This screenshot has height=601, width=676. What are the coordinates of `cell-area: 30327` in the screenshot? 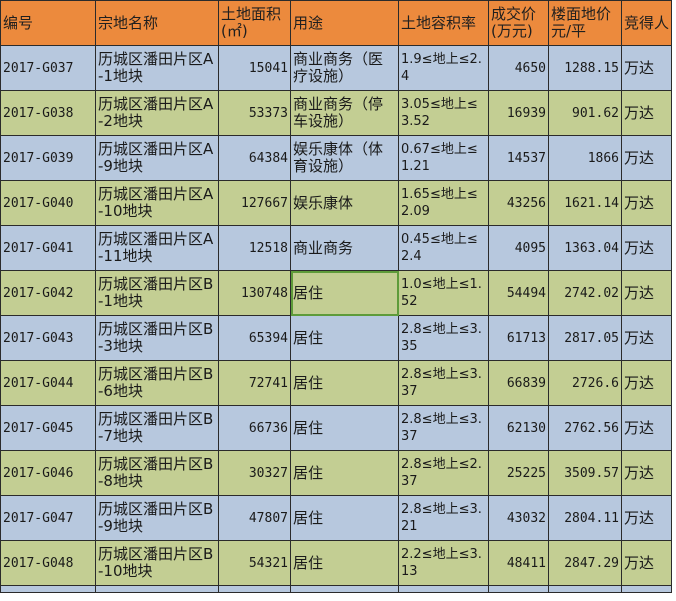 It's located at (254, 473).